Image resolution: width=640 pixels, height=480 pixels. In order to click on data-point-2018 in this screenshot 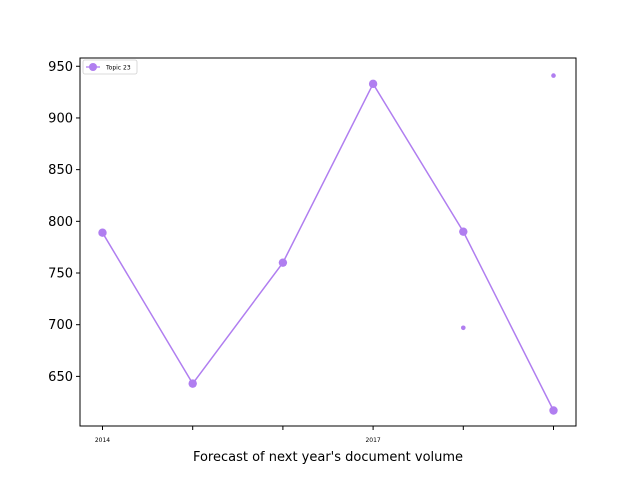, I will do `click(463, 231)`.